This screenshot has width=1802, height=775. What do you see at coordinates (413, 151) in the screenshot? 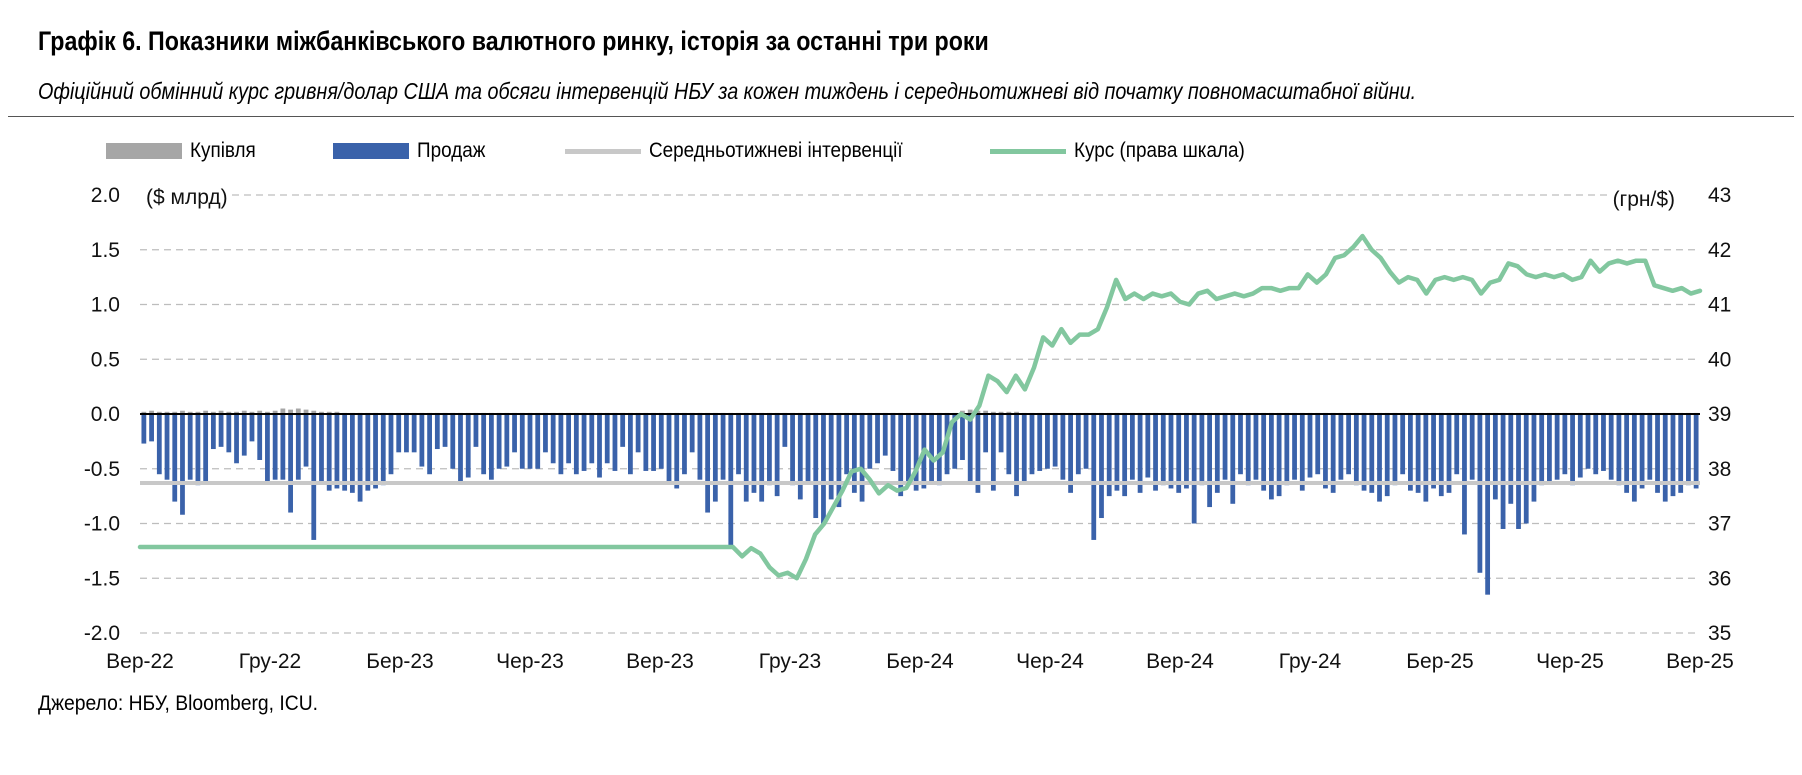
I see `legend-item-sale: Продаж` at bounding box center [413, 151].